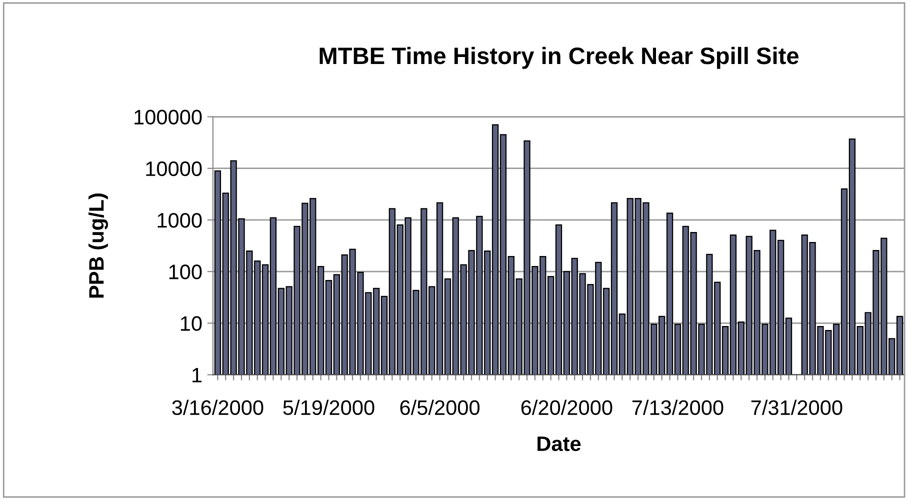 This screenshot has width=910, height=499. I want to click on x-tick-label: 6/20/2000, so click(566, 408).